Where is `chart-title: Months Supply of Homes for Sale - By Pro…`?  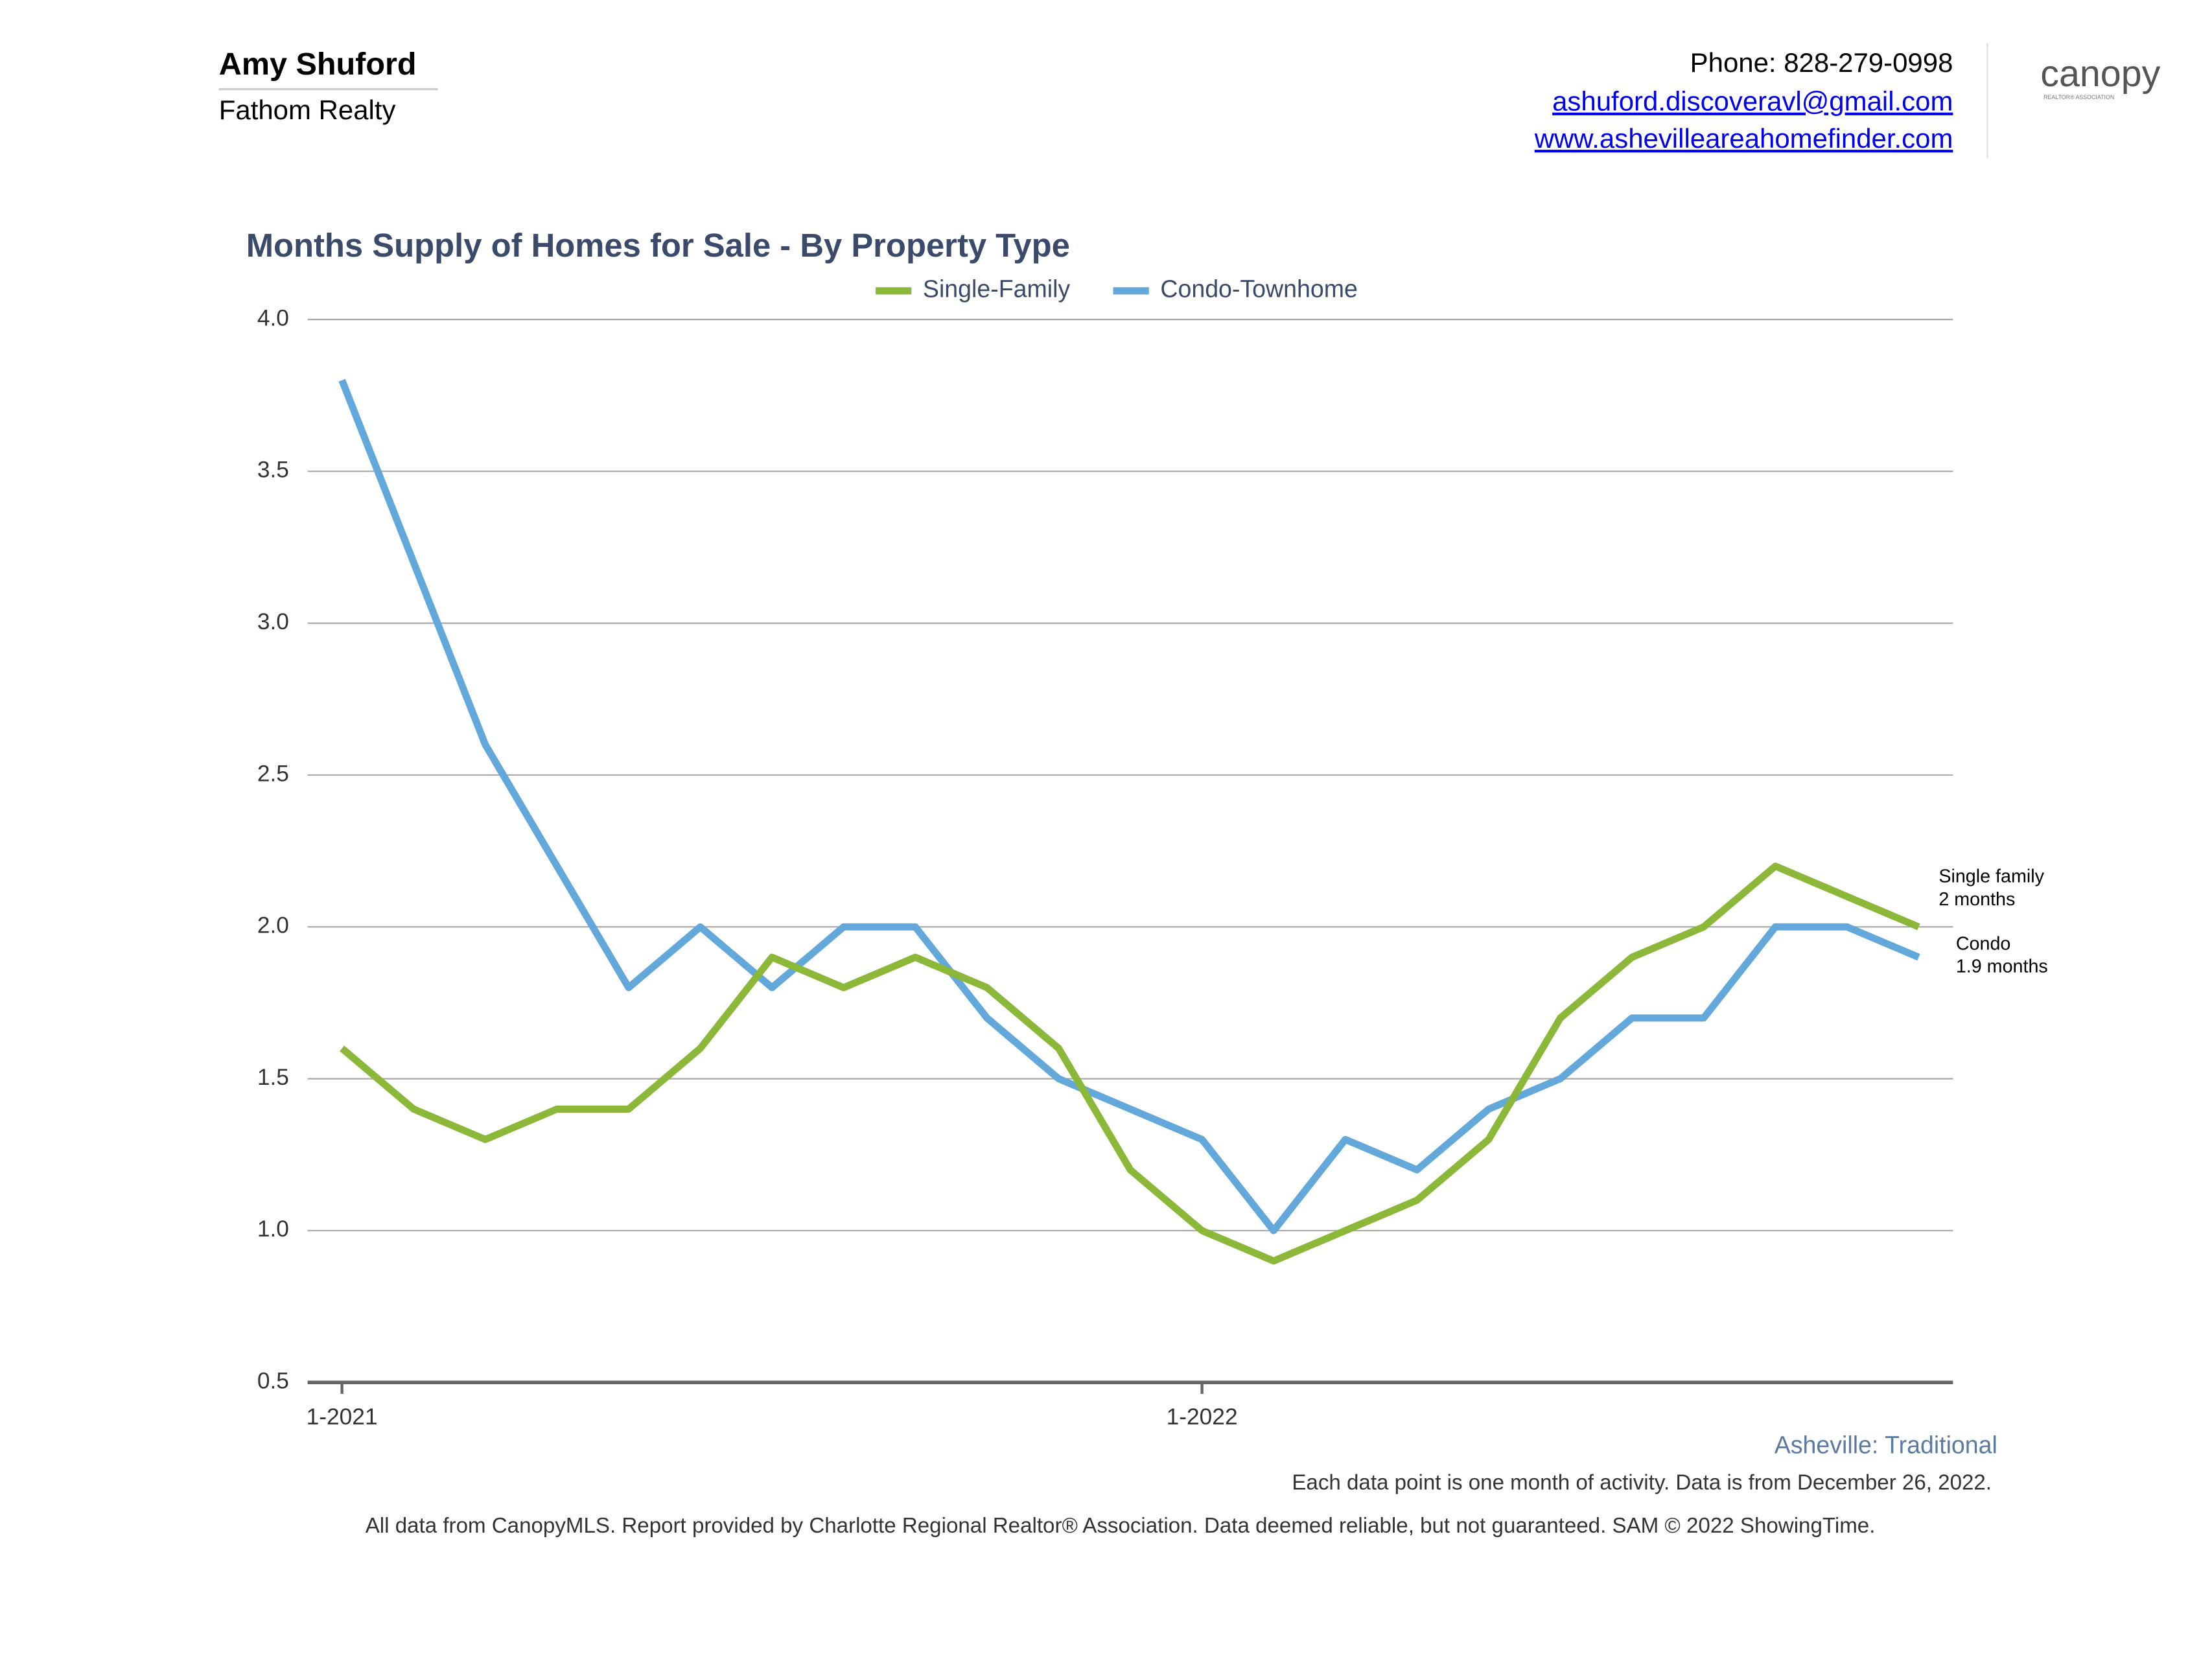 chart-title: Months Supply of Homes for Sale - By Pro… is located at coordinates (658, 246).